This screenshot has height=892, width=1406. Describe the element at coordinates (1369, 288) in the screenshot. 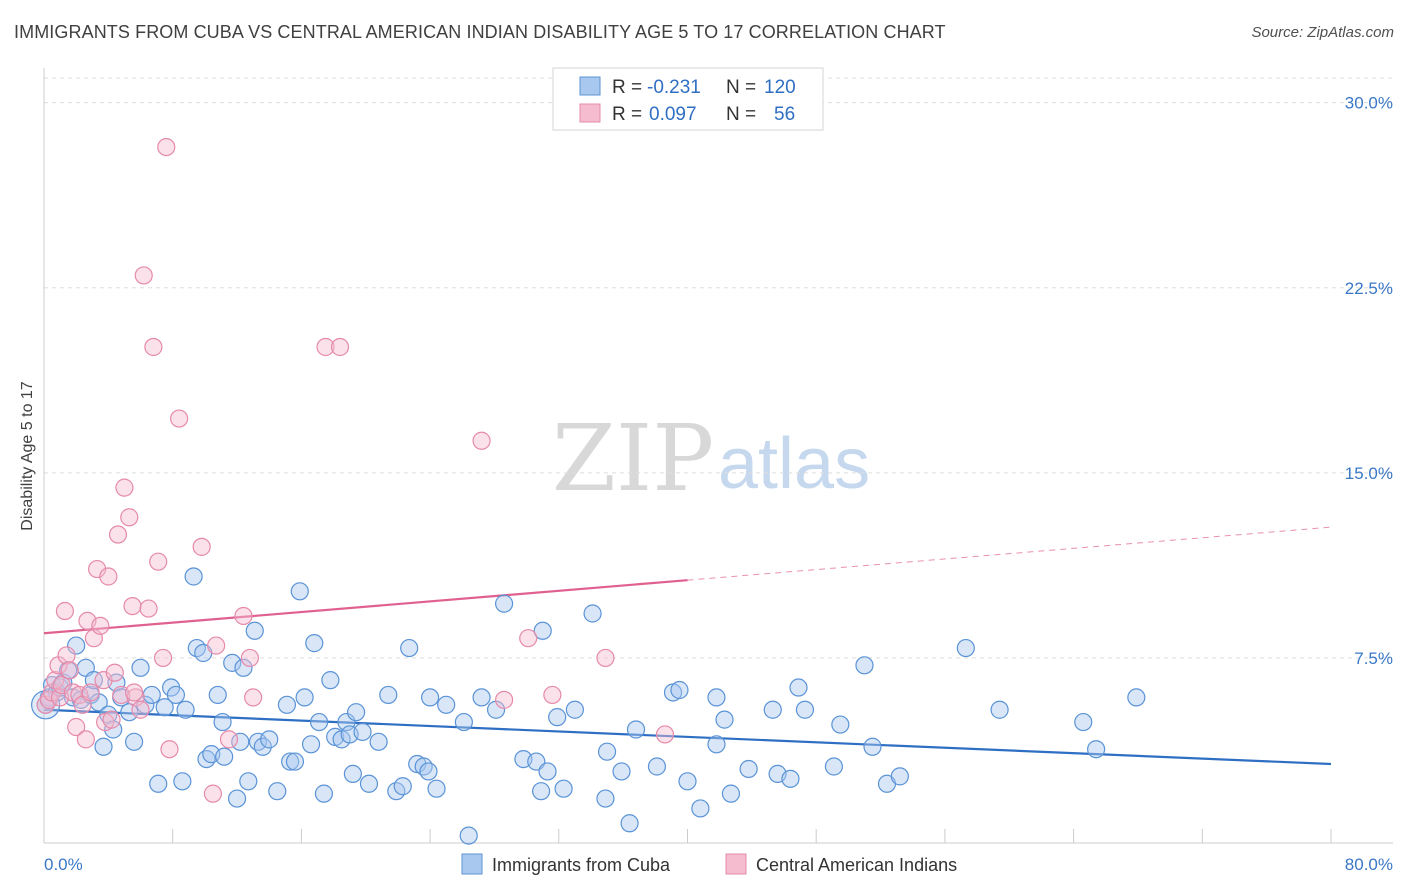

I see `y-tick-label: 22.5%` at that location.